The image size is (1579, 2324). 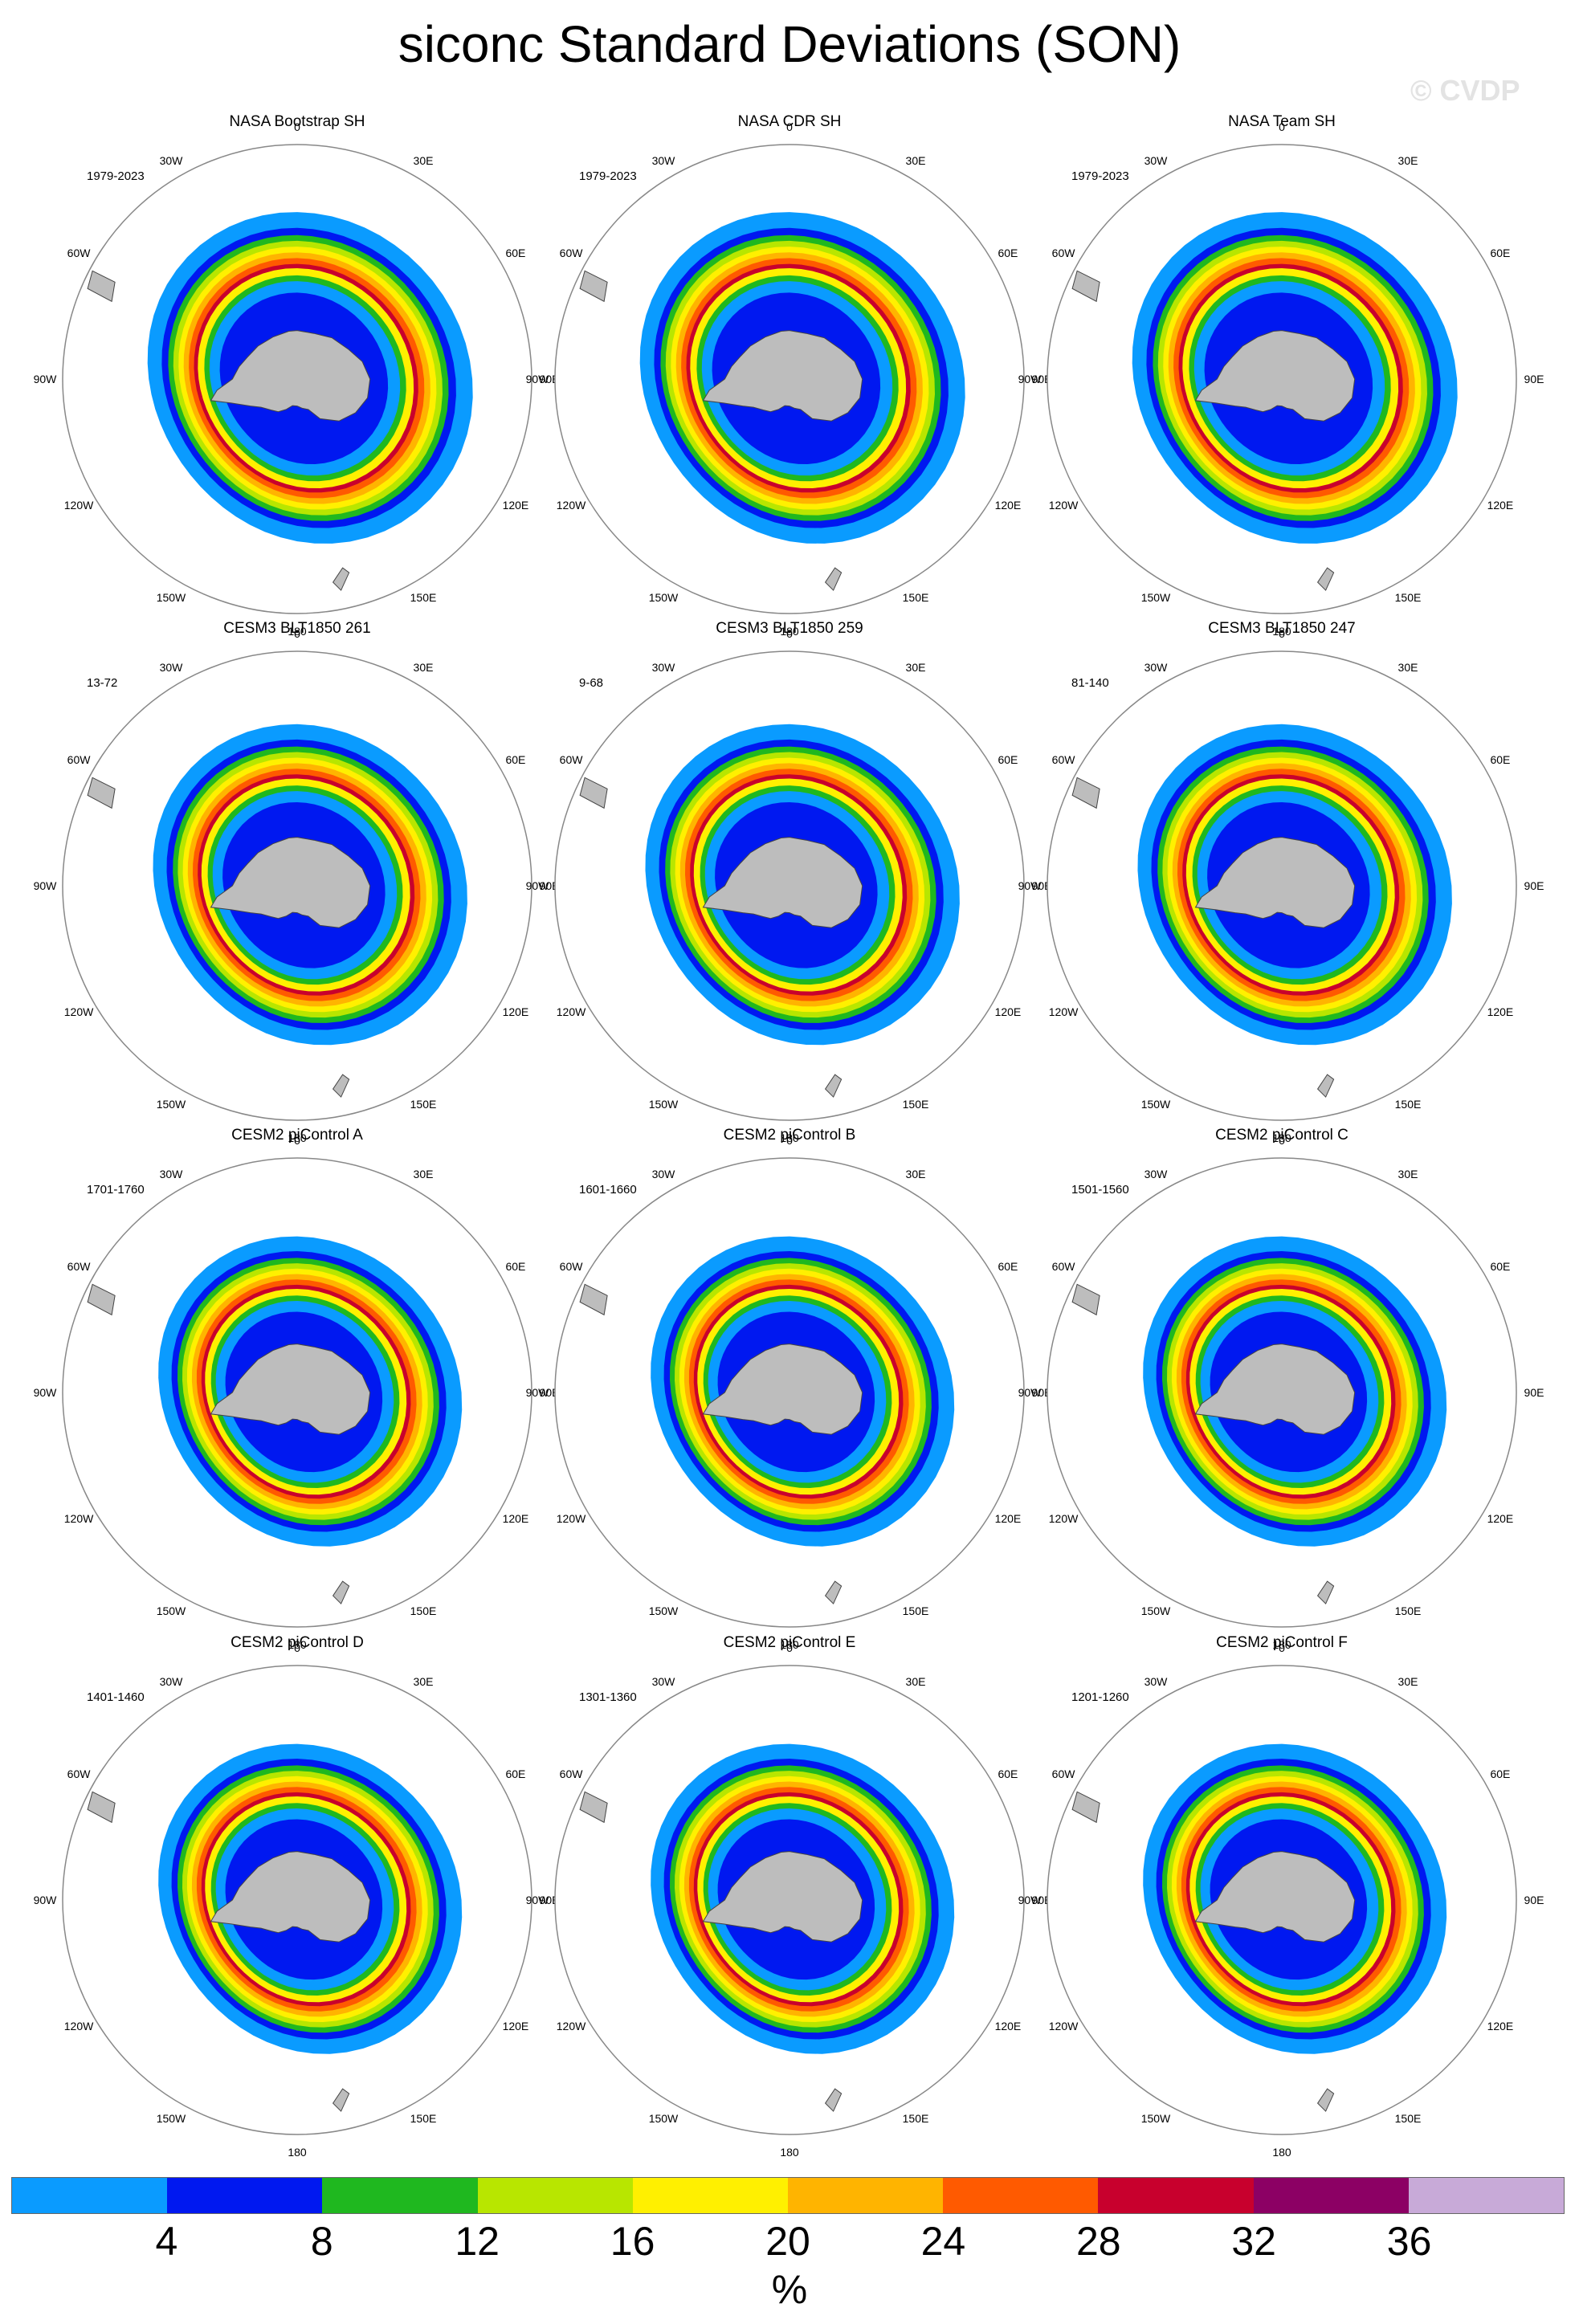 I want to click on panel-title: CESM2 piControl F, so click(x=1282, y=1643).